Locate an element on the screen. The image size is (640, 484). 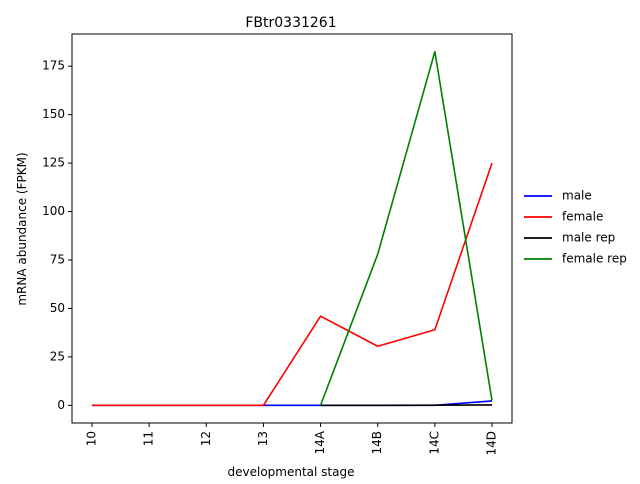
legend-label: male is located at coordinates (577, 196).